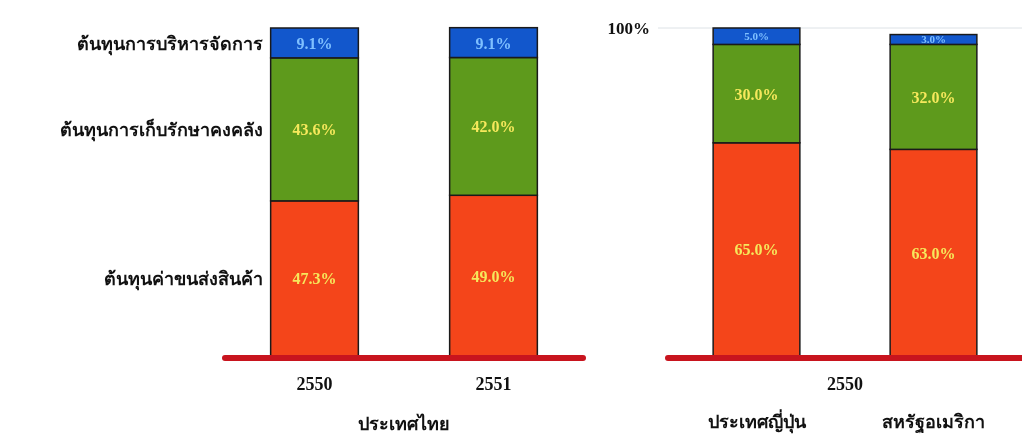 The width and height of the screenshot is (1022, 439). I want to click on x-tick-label: ประเทศญี่ปุ่น, so click(757, 421).